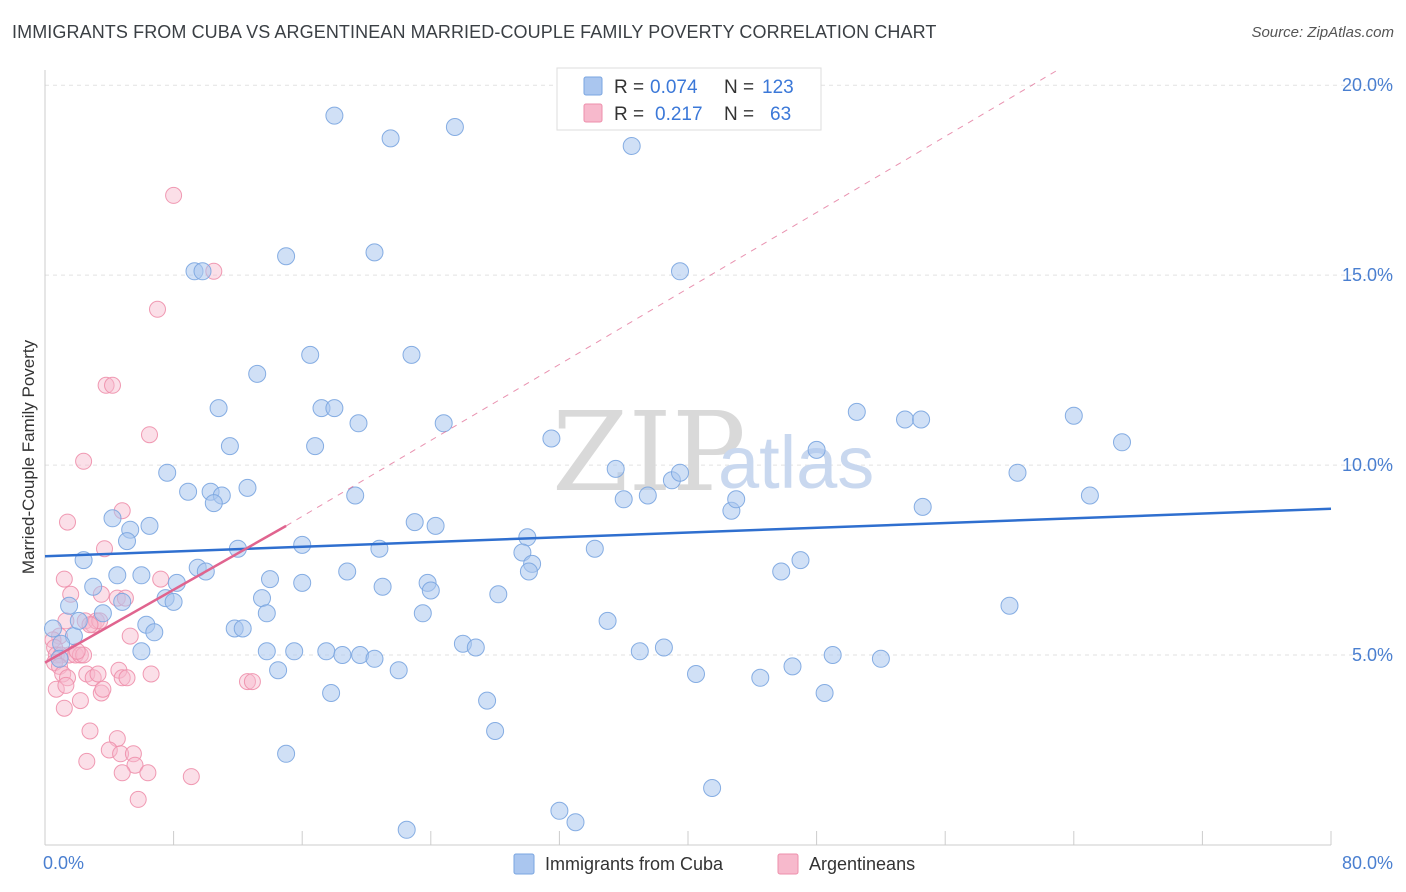 Image resolution: width=1406 pixels, height=892 pixels. Describe the element at coordinates (593, 86) in the screenshot. I see `legend-swatch-cuba` at that location.